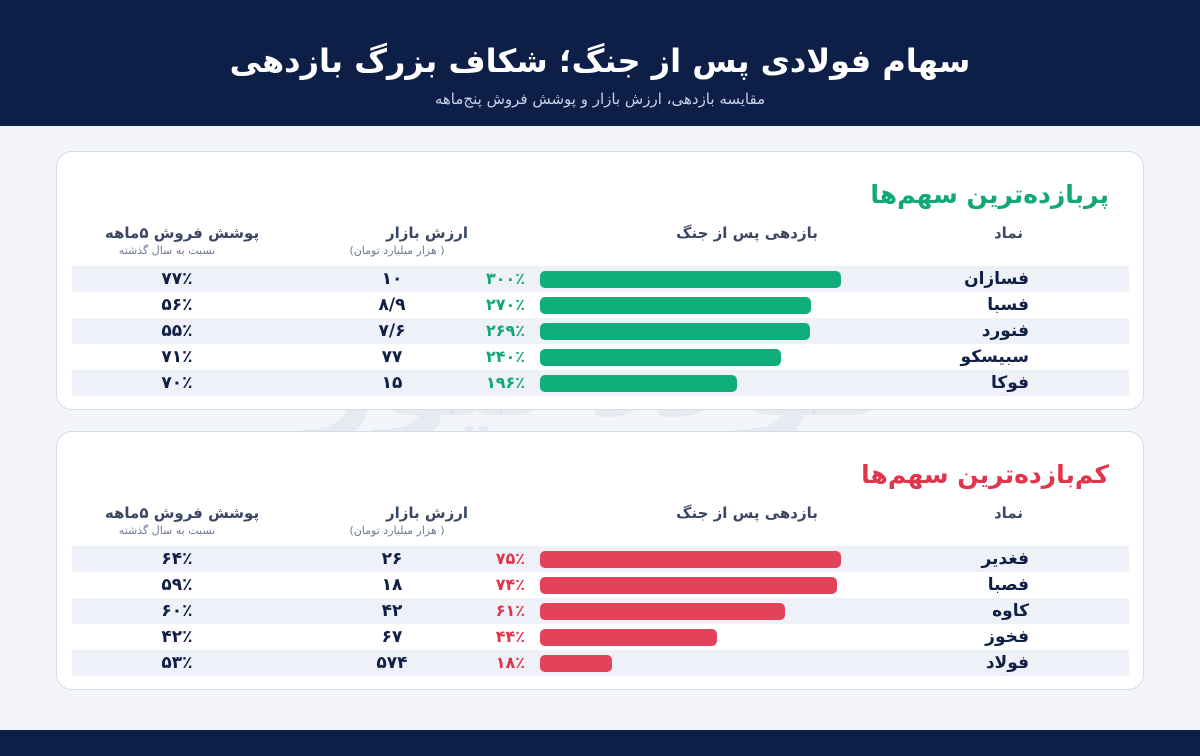  I want to click on sales-cover-value: ۶۴٪, so click(177, 559).